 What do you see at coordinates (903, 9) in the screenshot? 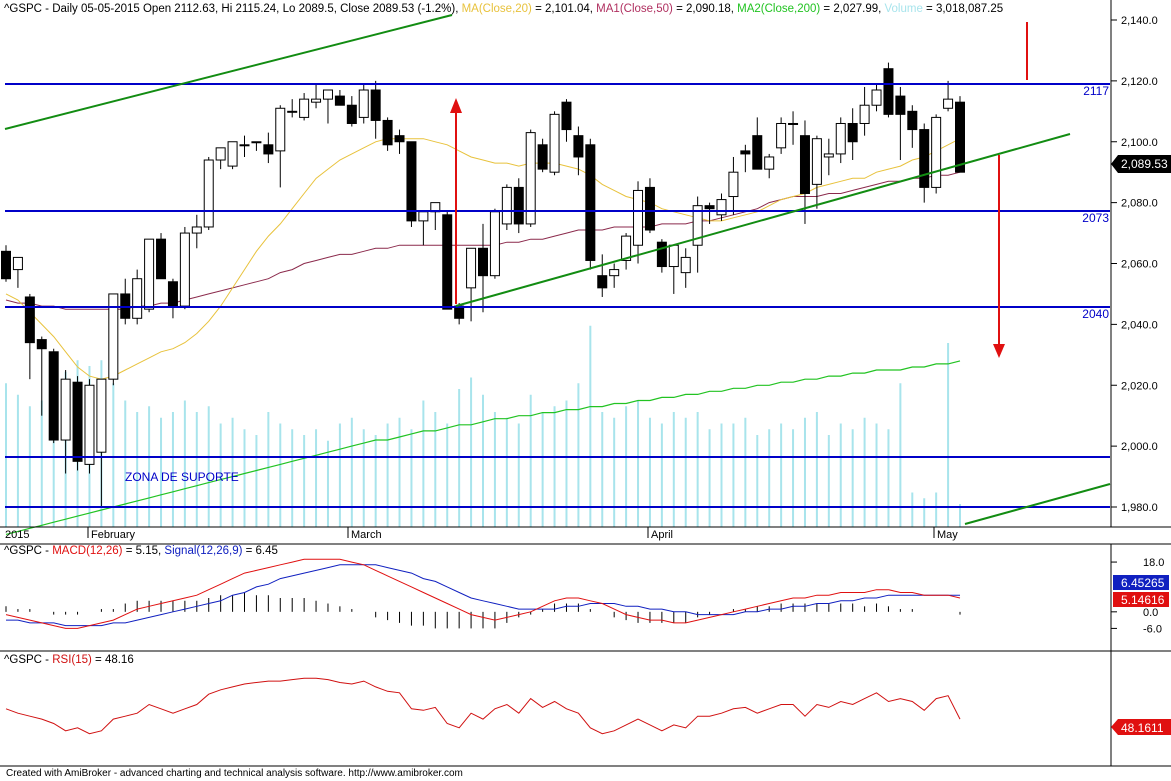
I see `volume-label: Volume` at bounding box center [903, 9].